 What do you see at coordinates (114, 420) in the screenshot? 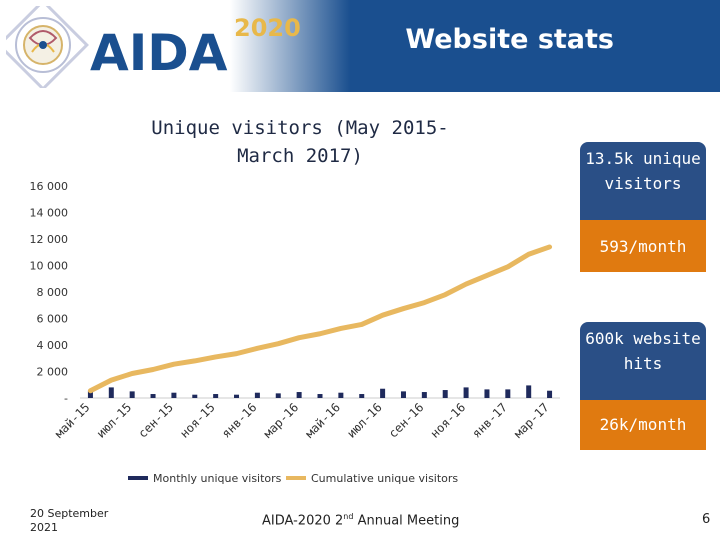
I see `x-tick-label: июл-15` at bounding box center [114, 420].